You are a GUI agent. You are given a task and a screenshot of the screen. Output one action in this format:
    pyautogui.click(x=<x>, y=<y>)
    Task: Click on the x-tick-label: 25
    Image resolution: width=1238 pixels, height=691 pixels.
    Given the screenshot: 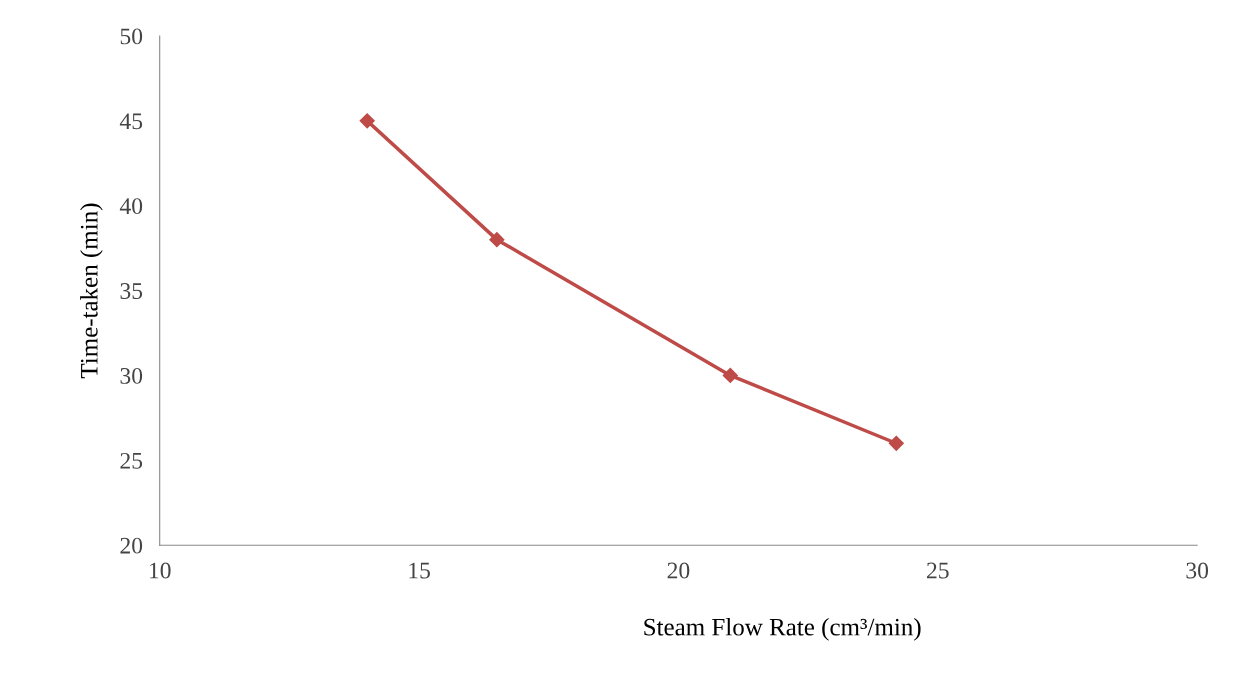 What is the action you would take?
    pyautogui.click(x=938, y=570)
    